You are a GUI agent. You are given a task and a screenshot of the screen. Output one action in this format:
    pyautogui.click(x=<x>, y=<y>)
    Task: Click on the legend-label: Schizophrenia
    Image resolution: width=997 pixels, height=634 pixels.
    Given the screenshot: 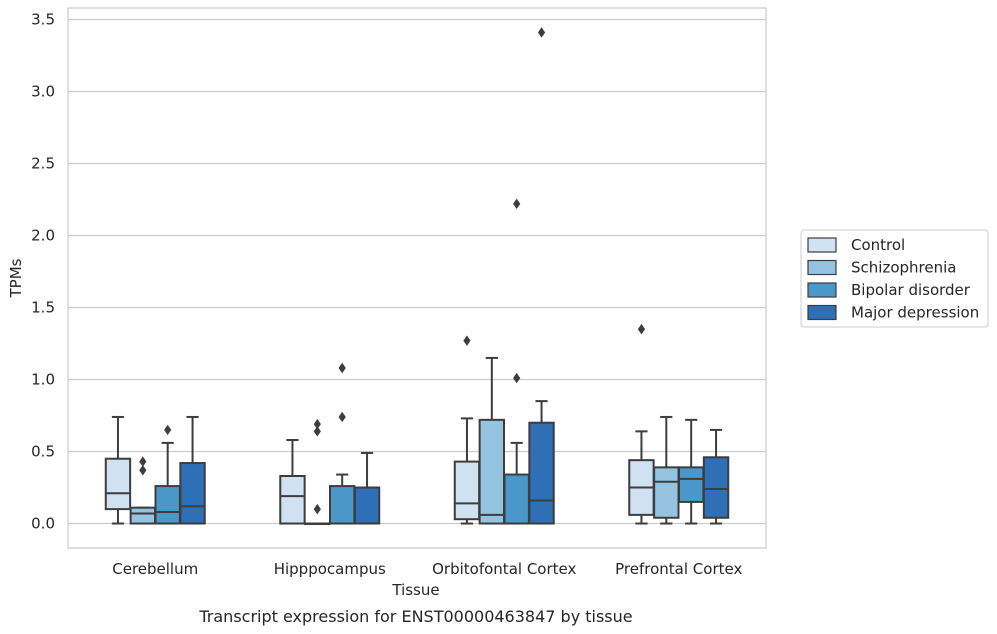 What is the action you would take?
    pyautogui.click(x=903, y=268)
    